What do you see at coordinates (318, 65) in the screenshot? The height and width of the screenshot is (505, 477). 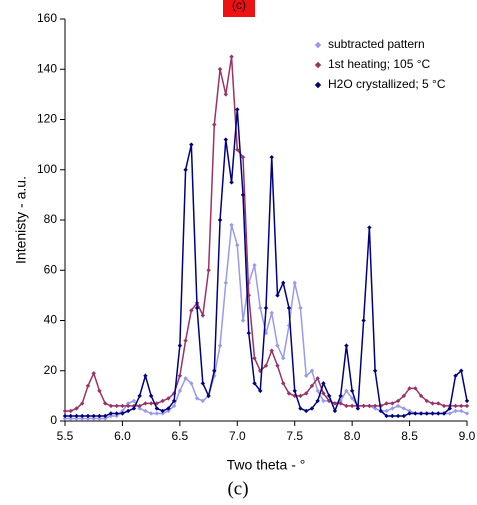 I see `legend-marker` at bounding box center [318, 65].